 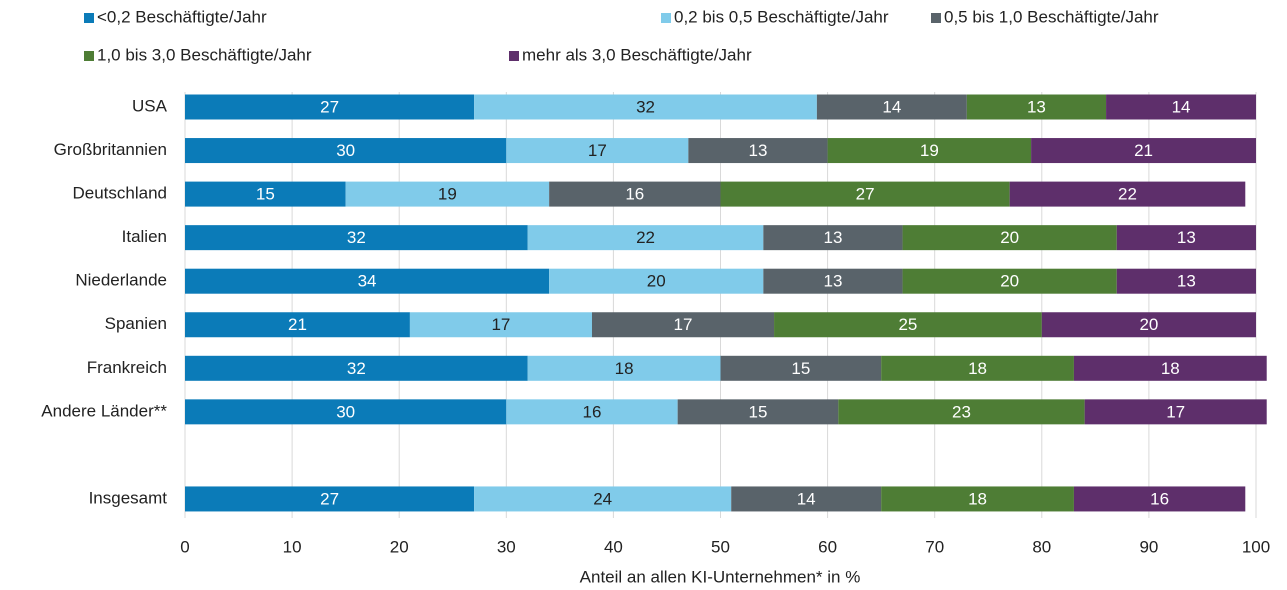 I want to click on y-tick-label: Frankreich, so click(x=127, y=367).